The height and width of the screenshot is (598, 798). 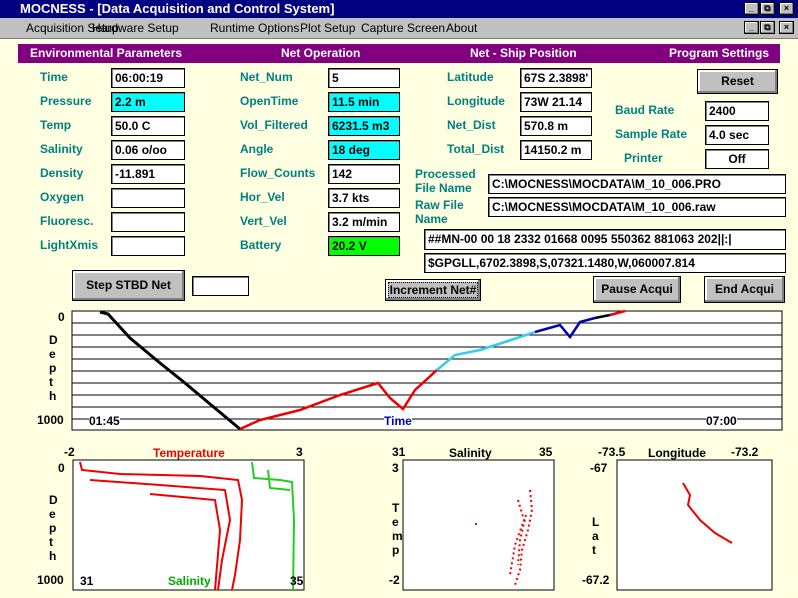 I want to click on field-label: Vol_Filtered, so click(x=274, y=125).